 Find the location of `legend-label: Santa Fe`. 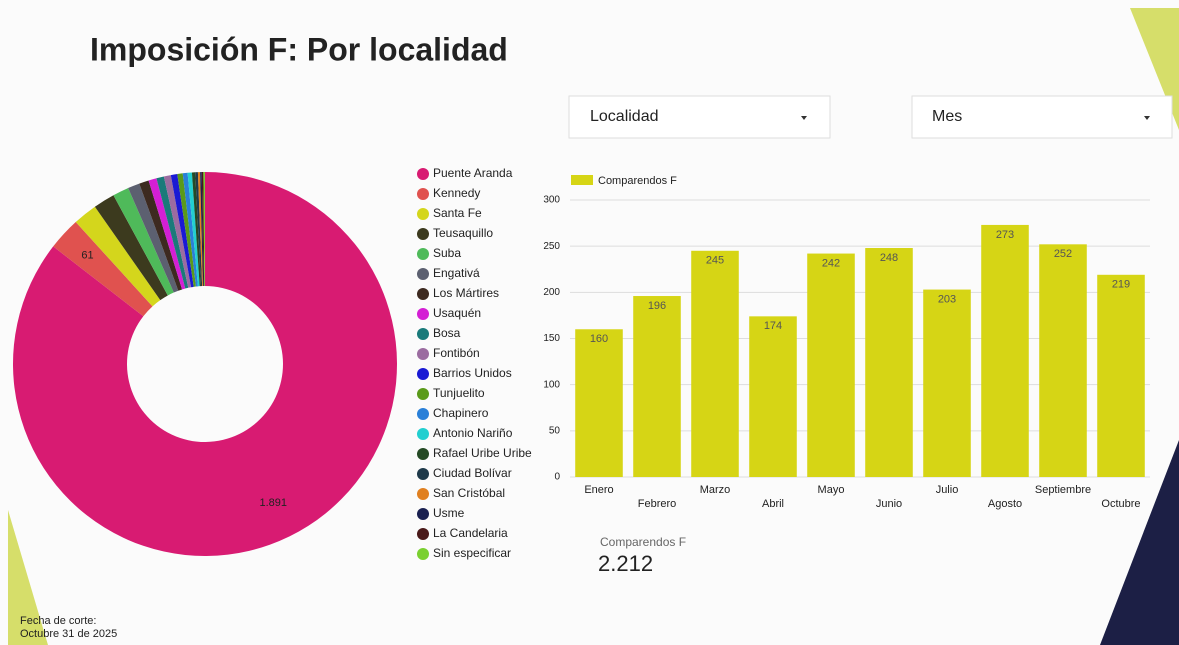

legend-label: Santa Fe is located at coordinates (457, 213).